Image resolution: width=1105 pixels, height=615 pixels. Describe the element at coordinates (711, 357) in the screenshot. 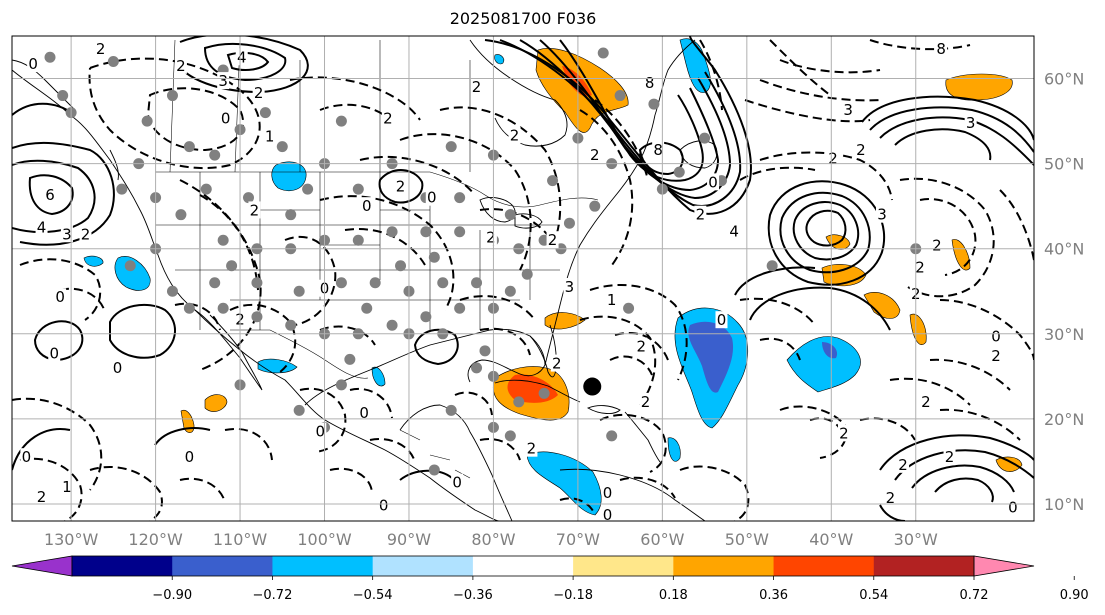

I see `strong-negative-anomaly-central-atlantic` at that location.